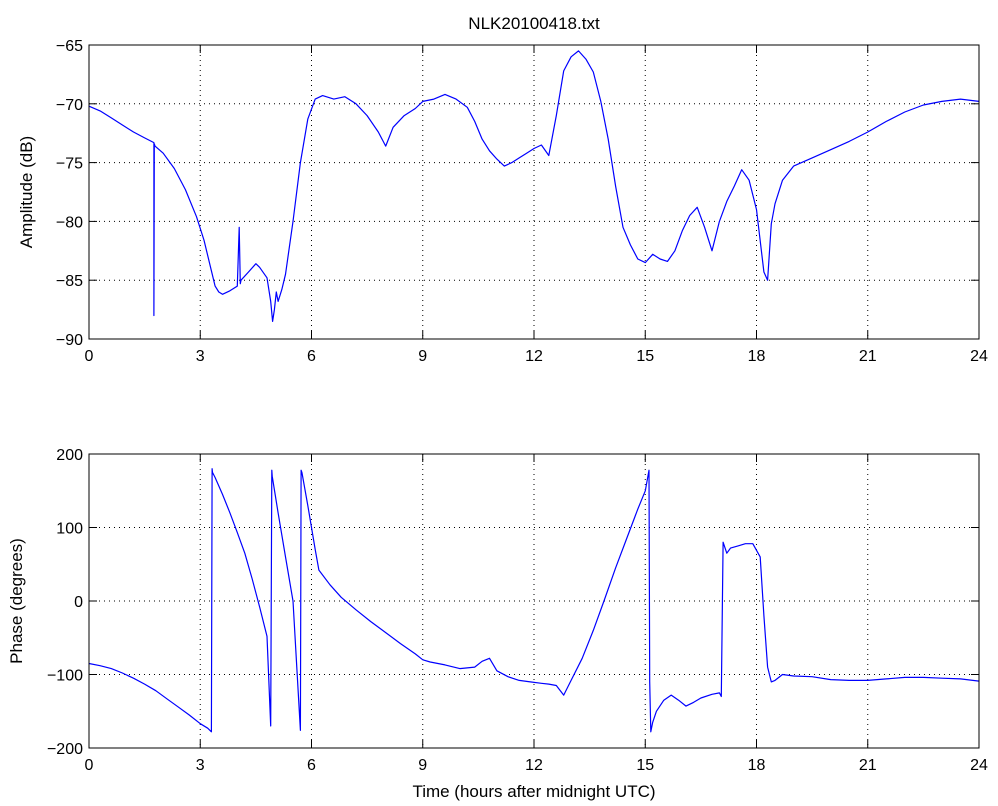 The width and height of the screenshot is (998, 806). What do you see at coordinates (65, 749) in the screenshot?
I see `y-tick-label: −200` at bounding box center [65, 749].